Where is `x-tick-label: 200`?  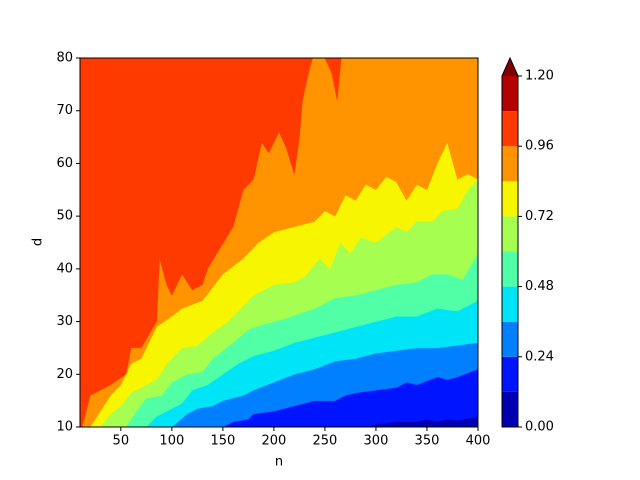 x-tick-label: 200 is located at coordinates (273, 441).